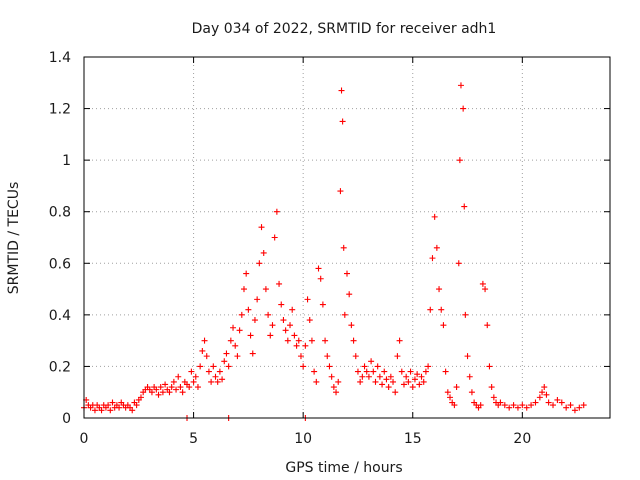 Image resolution: width=640 pixels, height=480 pixels. What do you see at coordinates (522, 439) in the screenshot?
I see `x-tick-label: 20` at bounding box center [522, 439].